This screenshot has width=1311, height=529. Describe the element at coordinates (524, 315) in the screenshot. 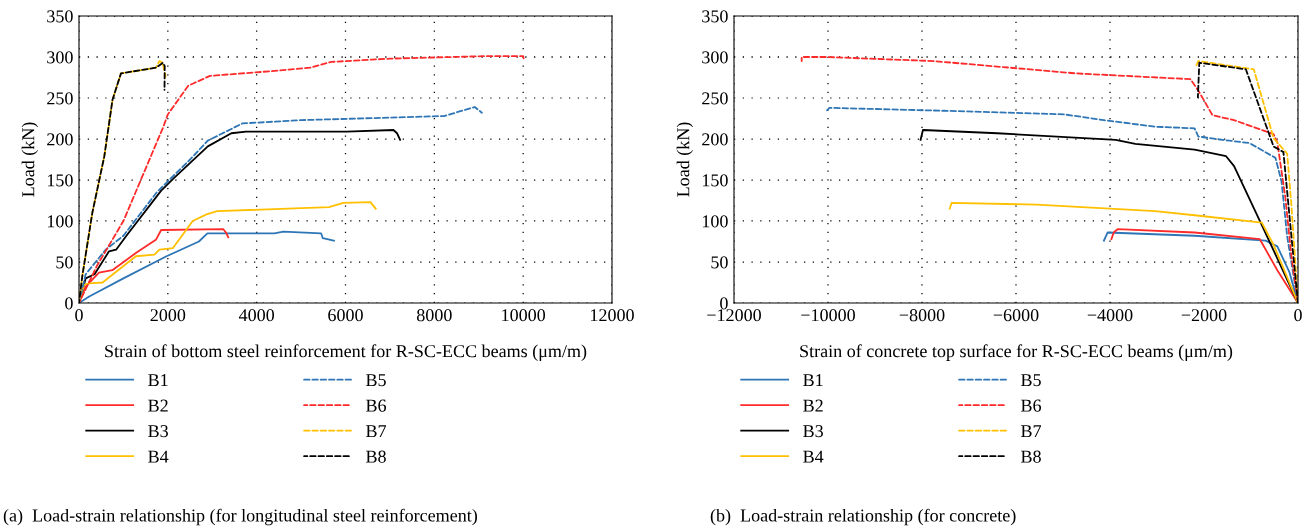

I see `x-tick-label: 10000` at that location.